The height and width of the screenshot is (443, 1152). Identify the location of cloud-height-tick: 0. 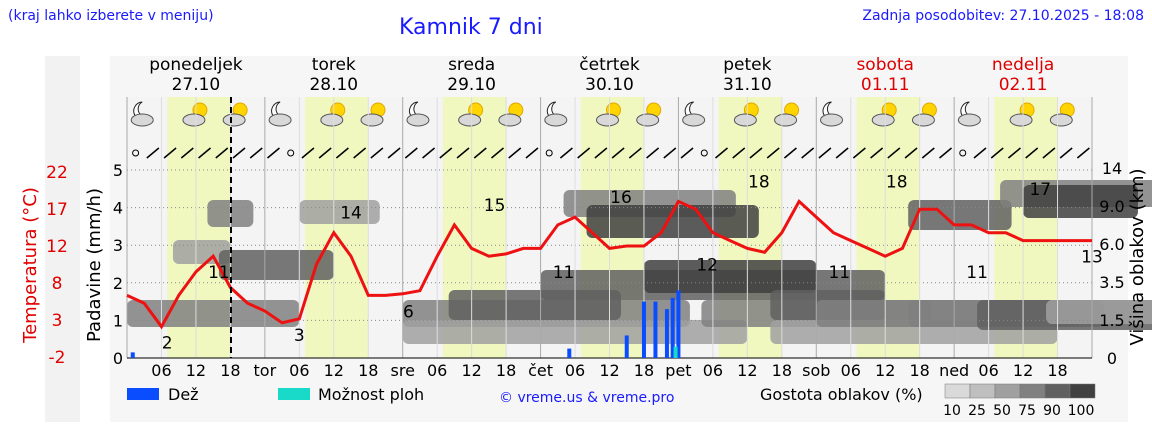
(1112, 358).